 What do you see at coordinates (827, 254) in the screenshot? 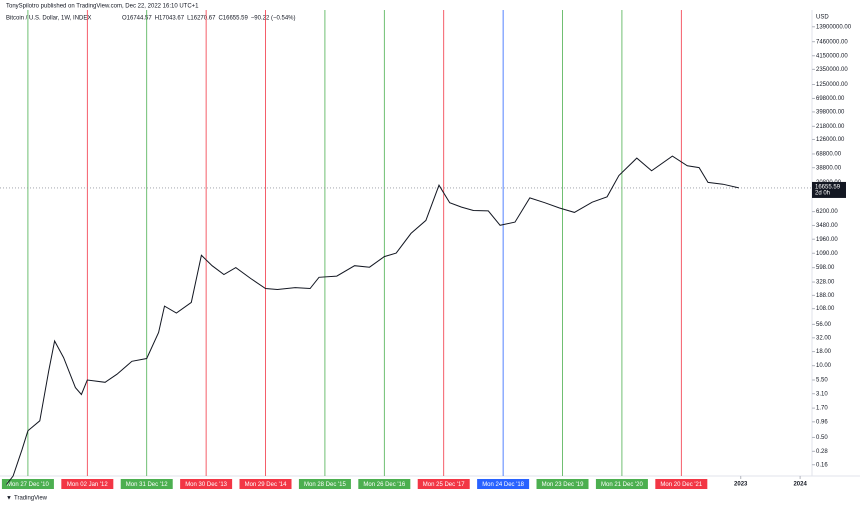
I see `y-tick-label: 1090.00` at bounding box center [827, 254].